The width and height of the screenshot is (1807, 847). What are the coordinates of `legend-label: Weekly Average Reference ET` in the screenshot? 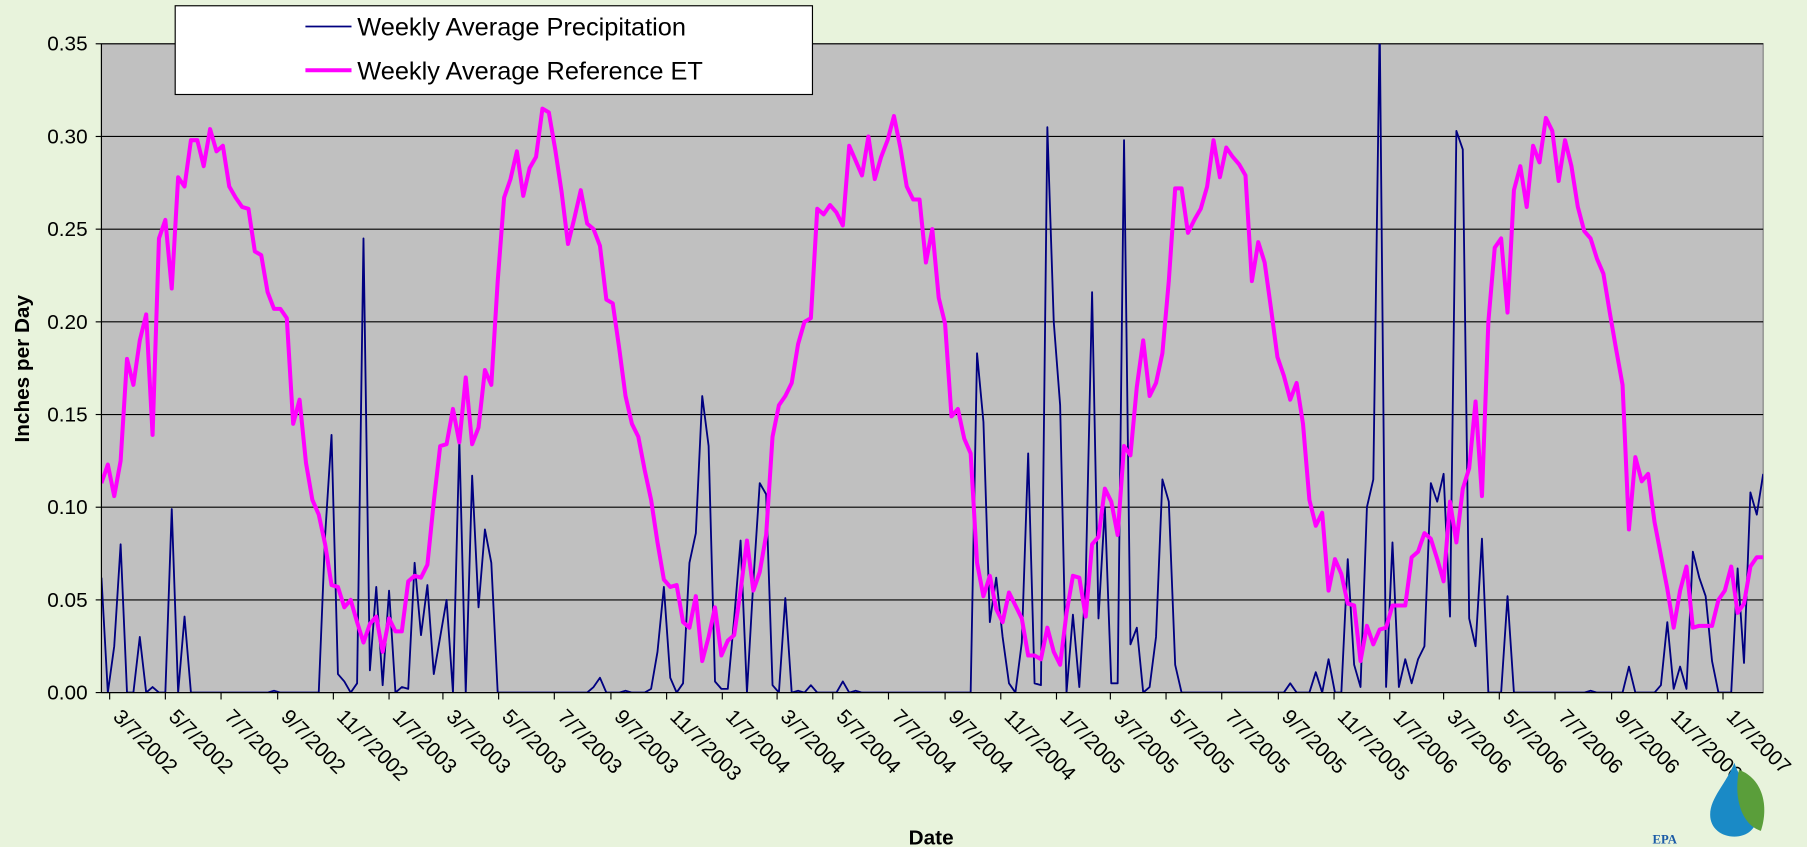 It's located at (530, 72).